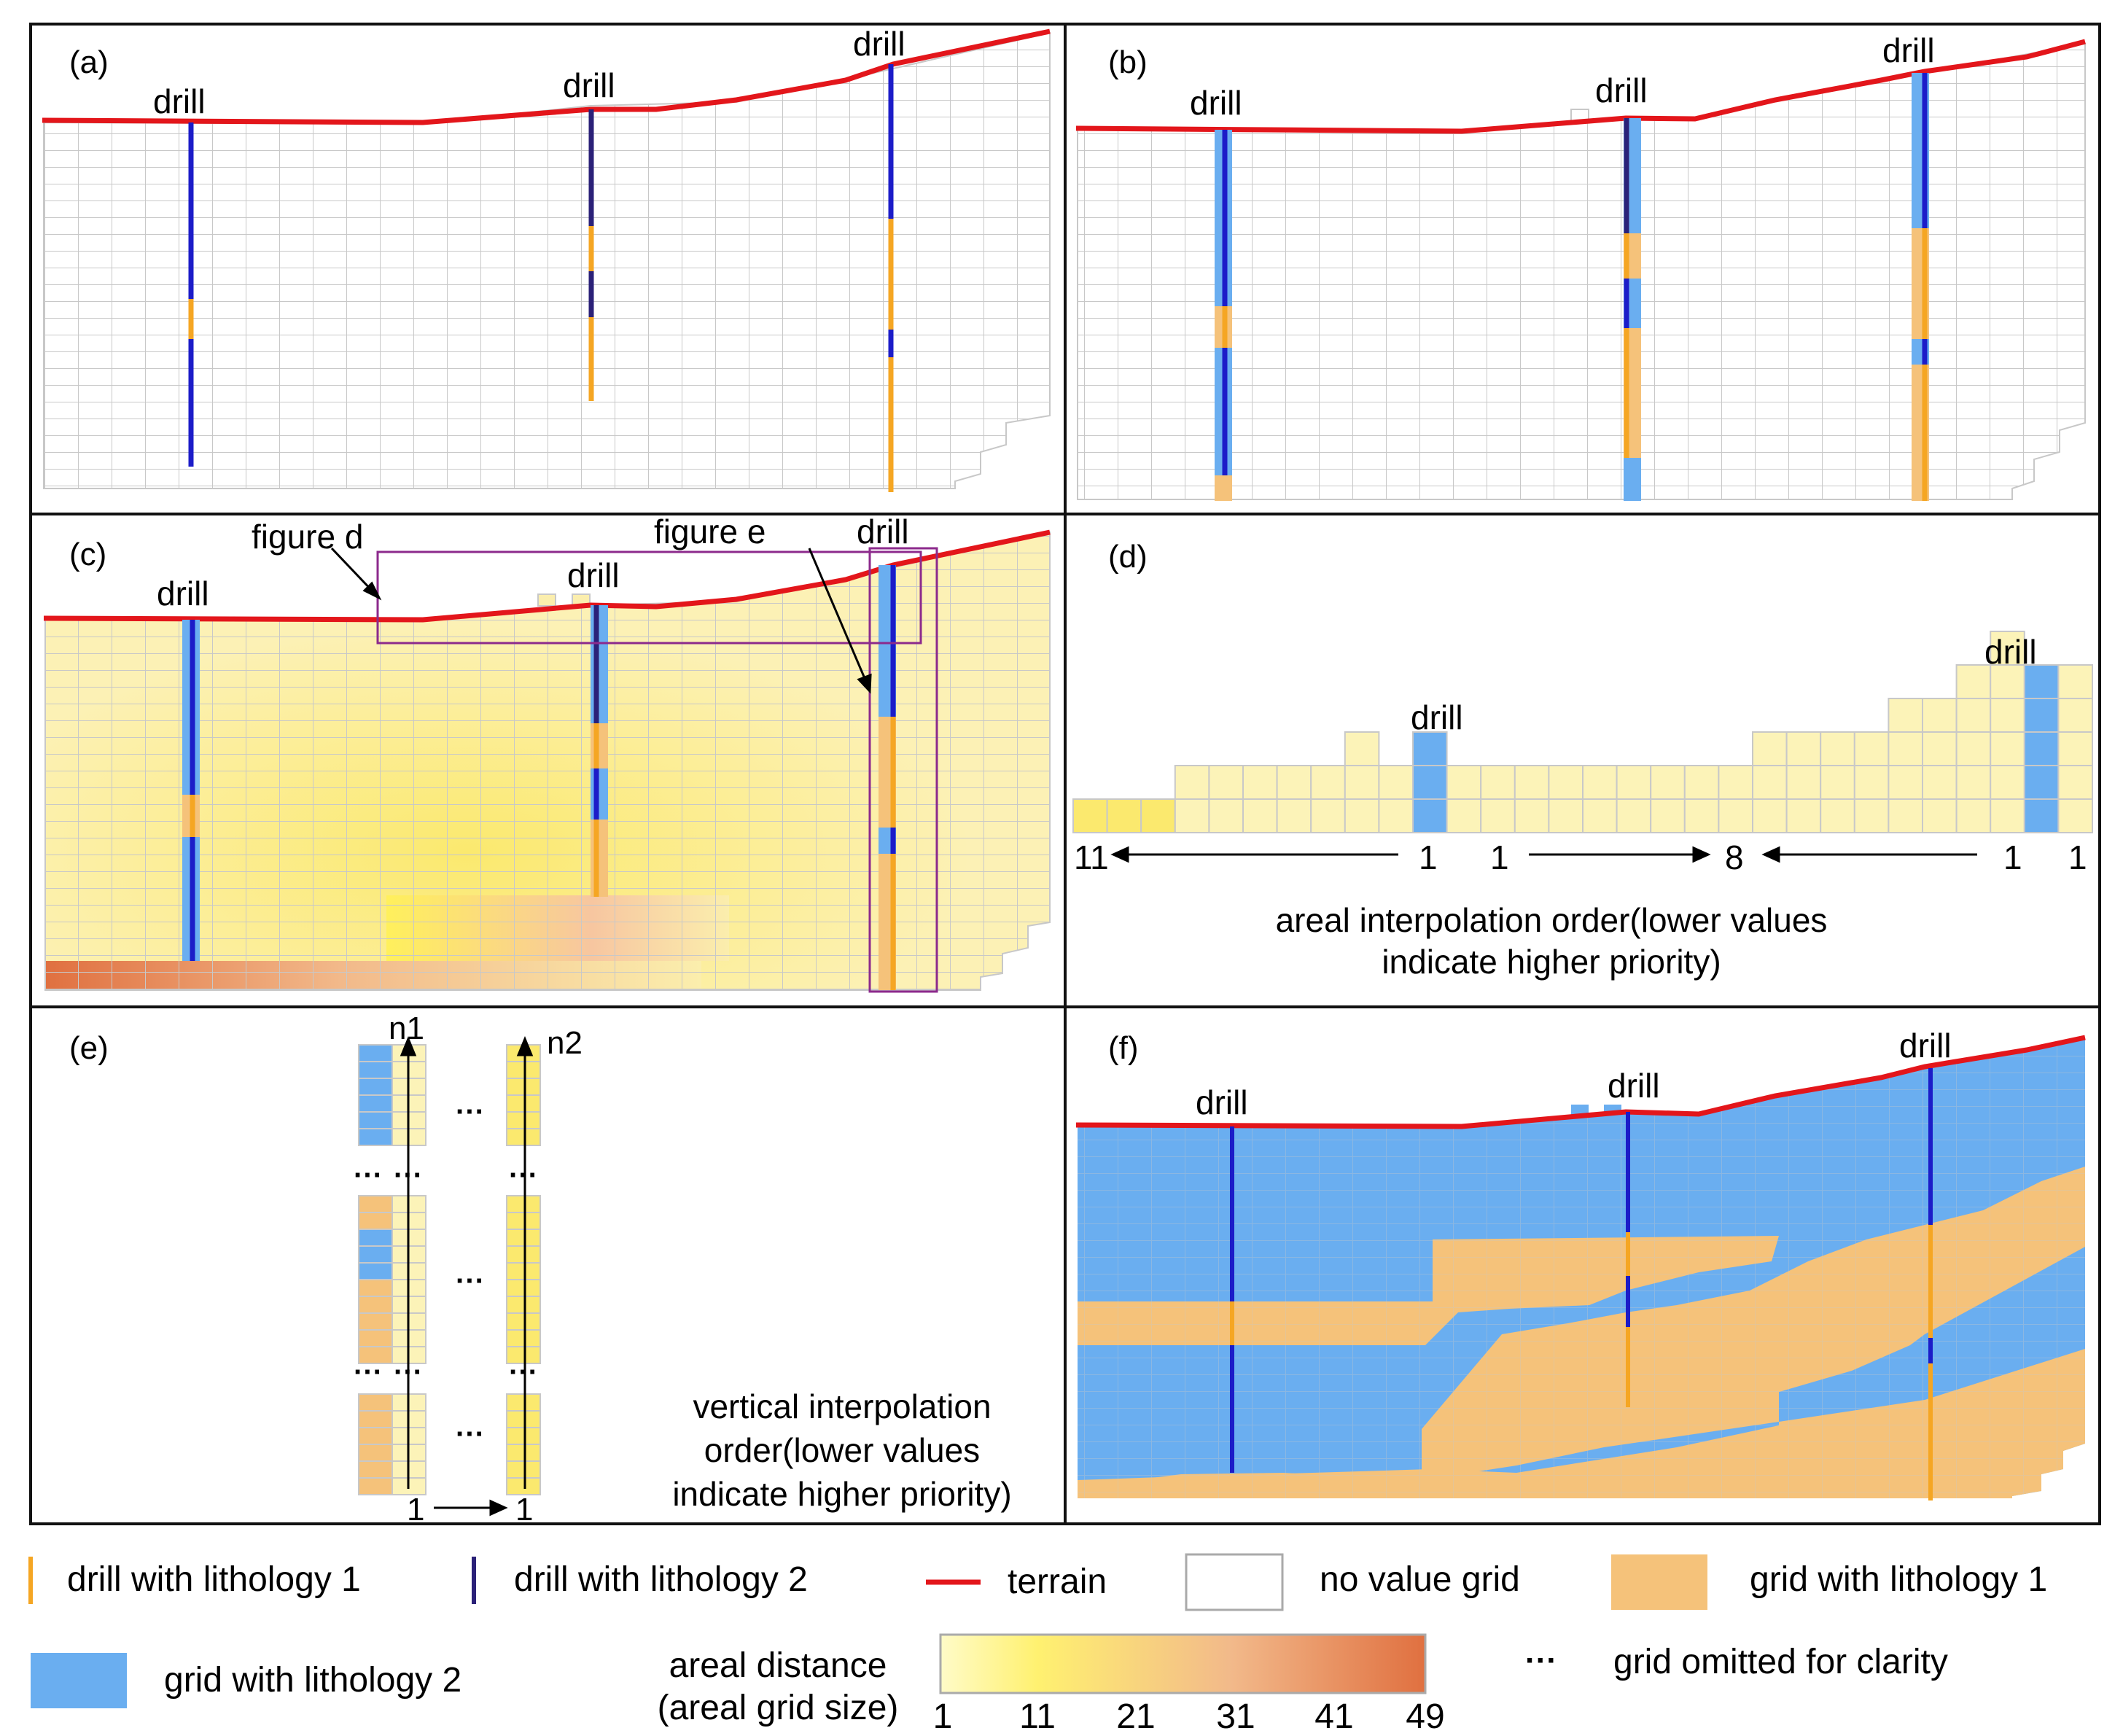 The width and height of the screenshot is (2123, 1736). Describe the element at coordinates (467, 1277) in the screenshot. I see `vertical-arrows` at that location.